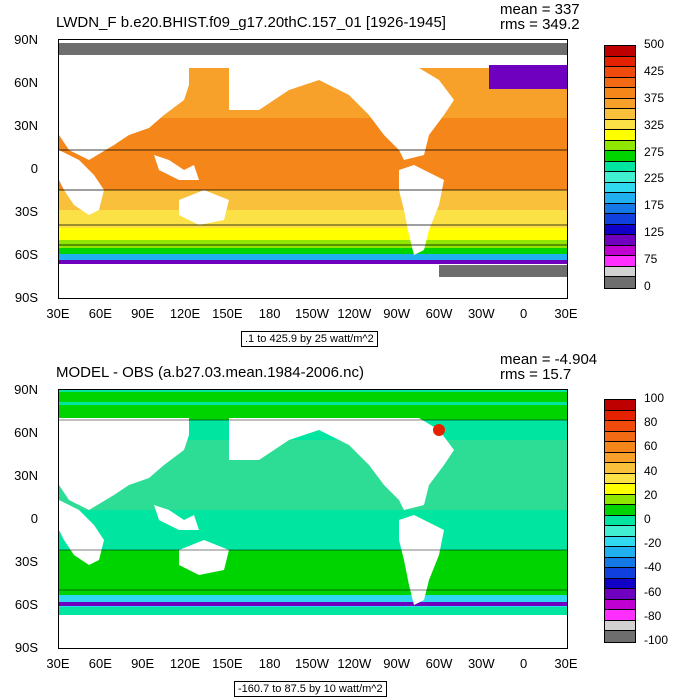 Image resolution: width=700 pixels, height=700 pixels. What do you see at coordinates (26, 125) in the screenshot?
I see `top-lat-label: 30N` at bounding box center [26, 125].